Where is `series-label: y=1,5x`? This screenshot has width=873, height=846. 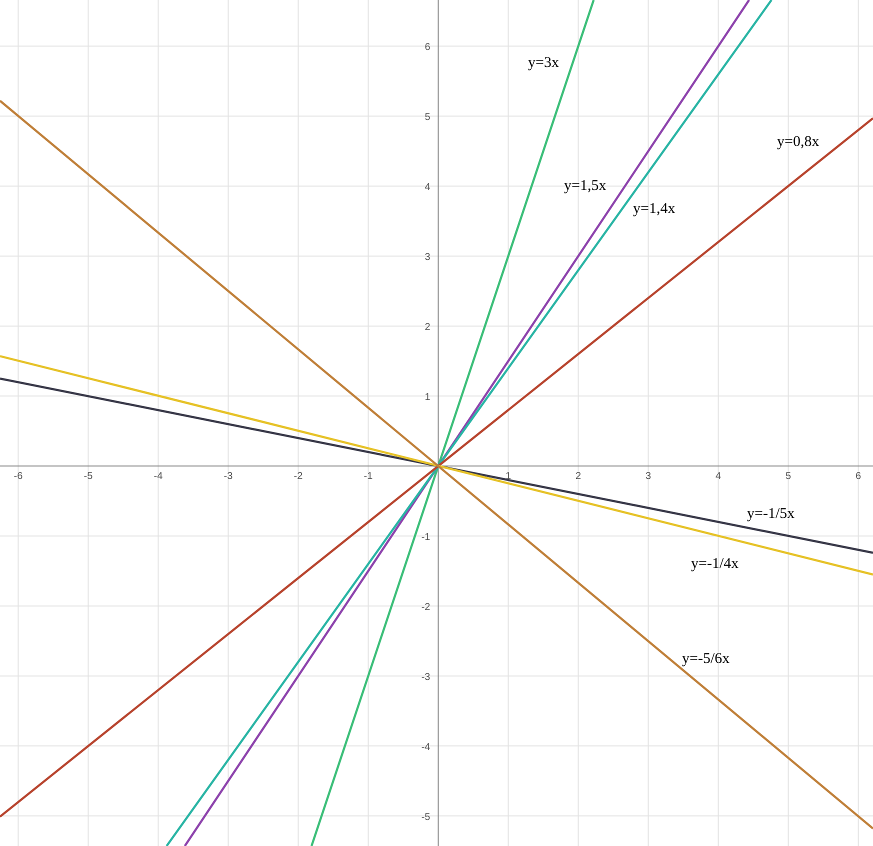 series-label: y=1,5x is located at coordinates (585, 186).